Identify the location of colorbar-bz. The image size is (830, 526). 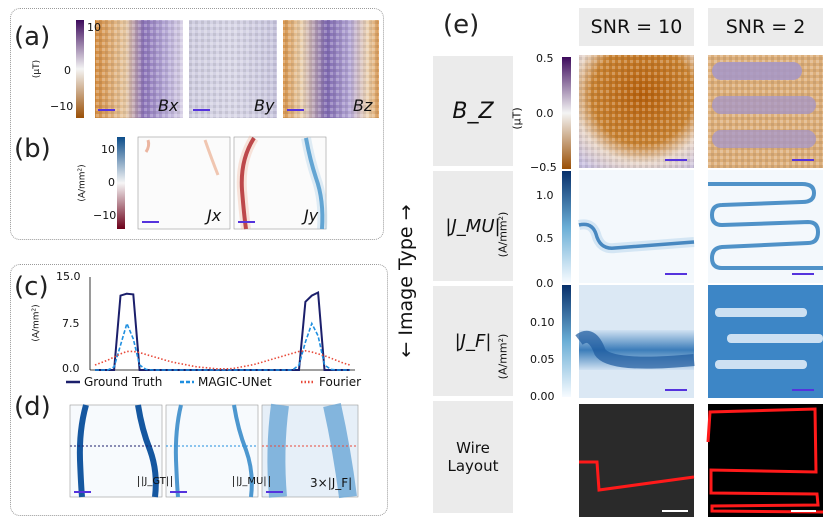
(566, 113).